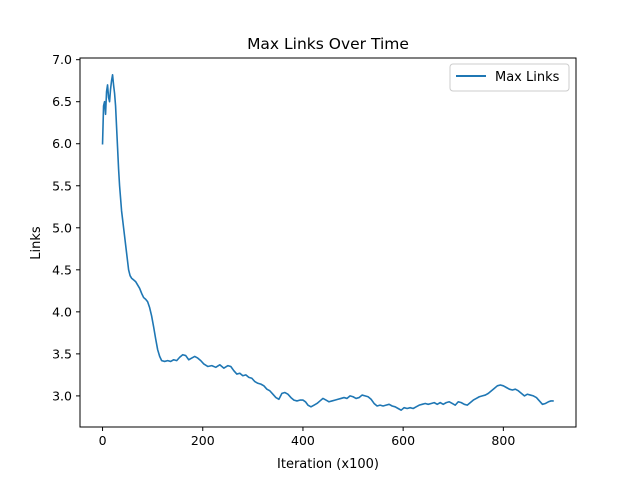 The width and height of the screenshot is (640, 480). I want to click on x-axis-ticks: 0 200 400 600 800, so click(307, 437).